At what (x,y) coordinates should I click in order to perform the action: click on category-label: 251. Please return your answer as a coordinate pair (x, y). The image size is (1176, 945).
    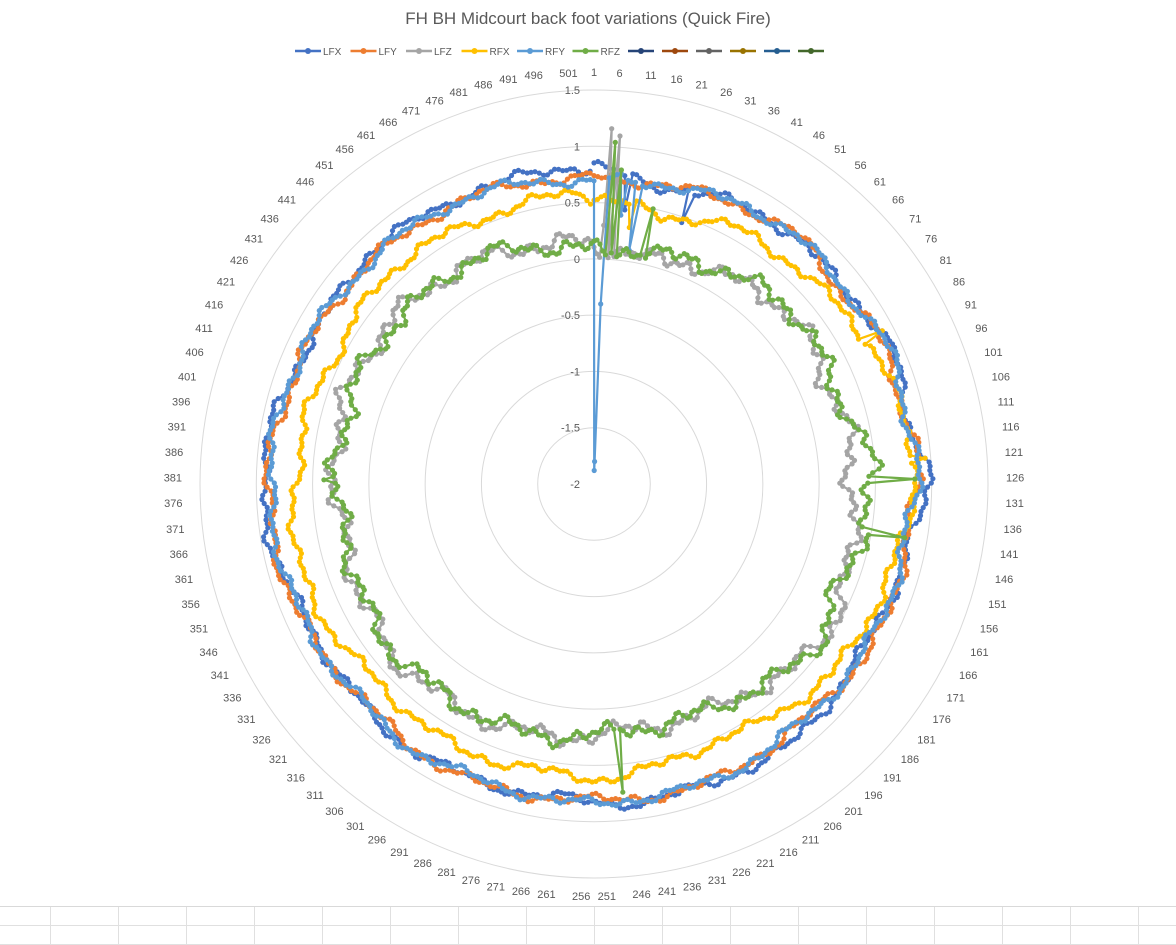
    Looking at the image, I should click on (607, 897).